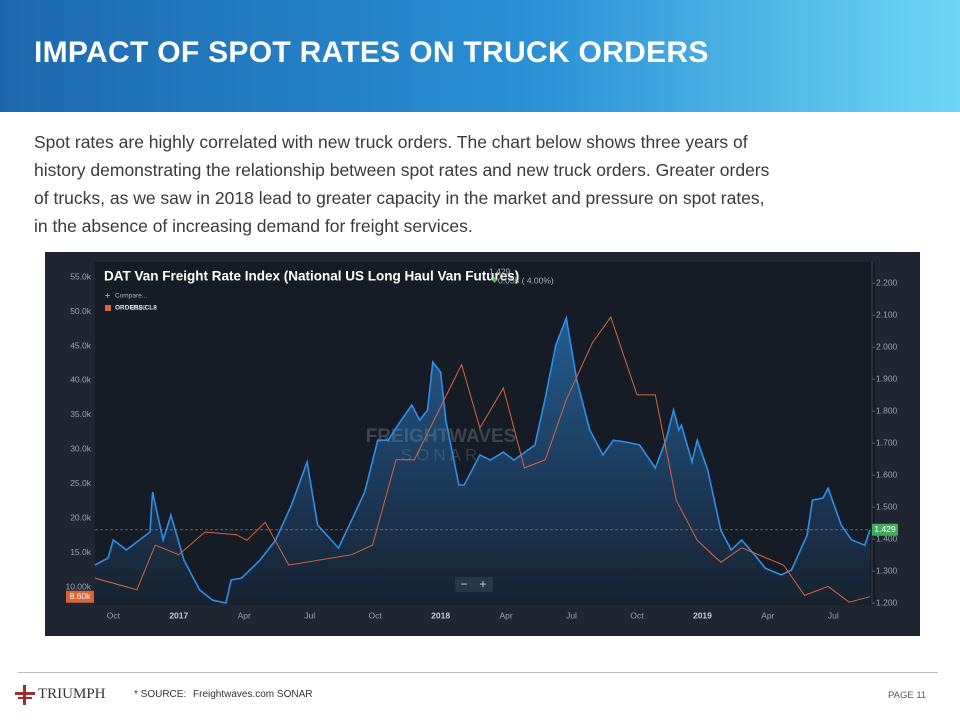 The width and height of the screenshot is (960, 720). I want to click on legend-swatch, so click(108, 308).